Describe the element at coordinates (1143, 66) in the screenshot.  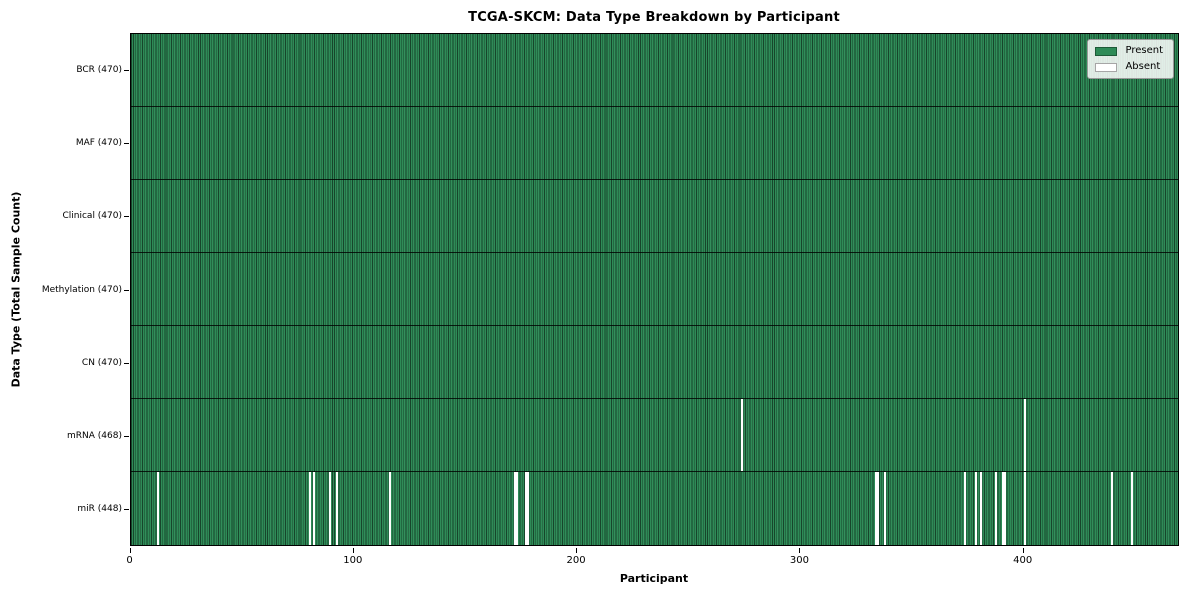
I see `legend-label-absent: Absent` at that location.